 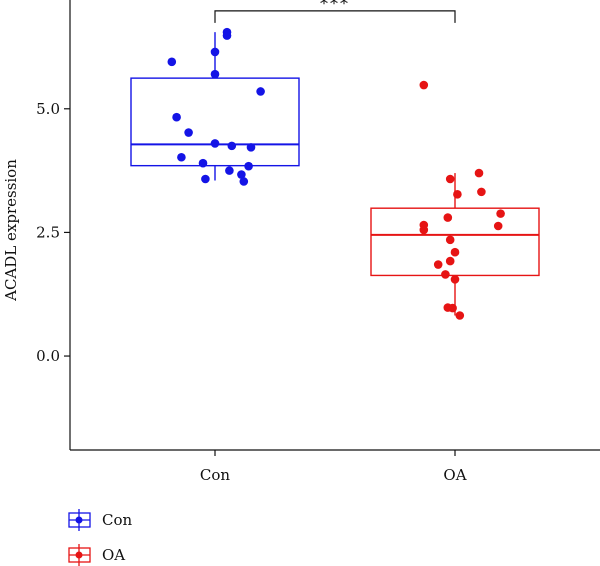 I want to click on legend: Con OA, so click(x=100, y=537).